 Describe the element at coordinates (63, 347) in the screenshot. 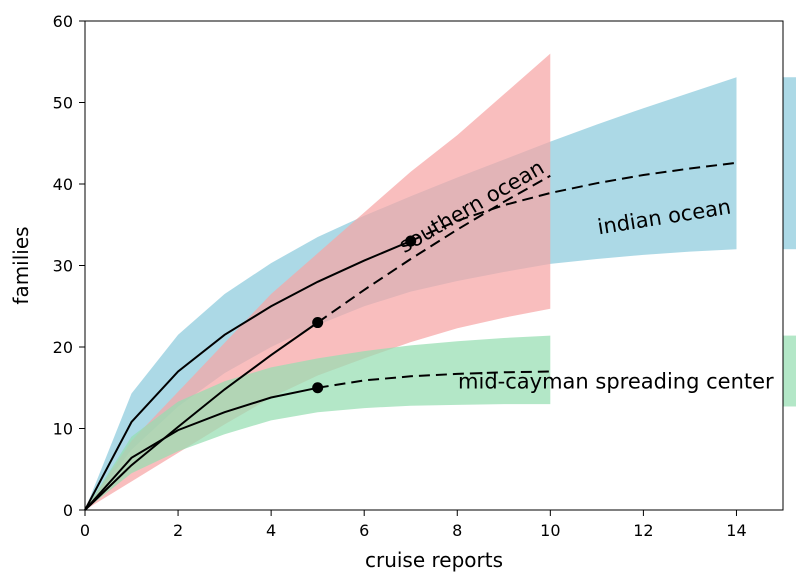

I see `y-tick-label: 20` at that location.